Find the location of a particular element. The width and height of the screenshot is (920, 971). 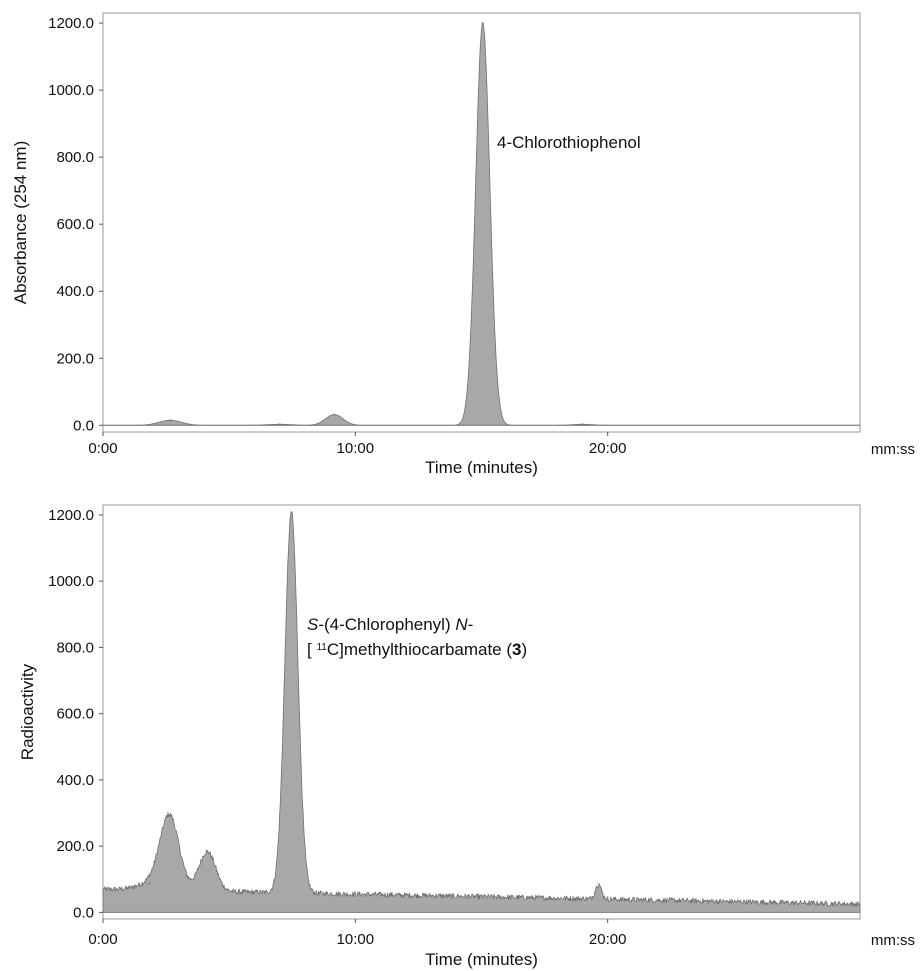

y-axis-label: Absorbance (254 nm) is located at coordinates (20, 222).